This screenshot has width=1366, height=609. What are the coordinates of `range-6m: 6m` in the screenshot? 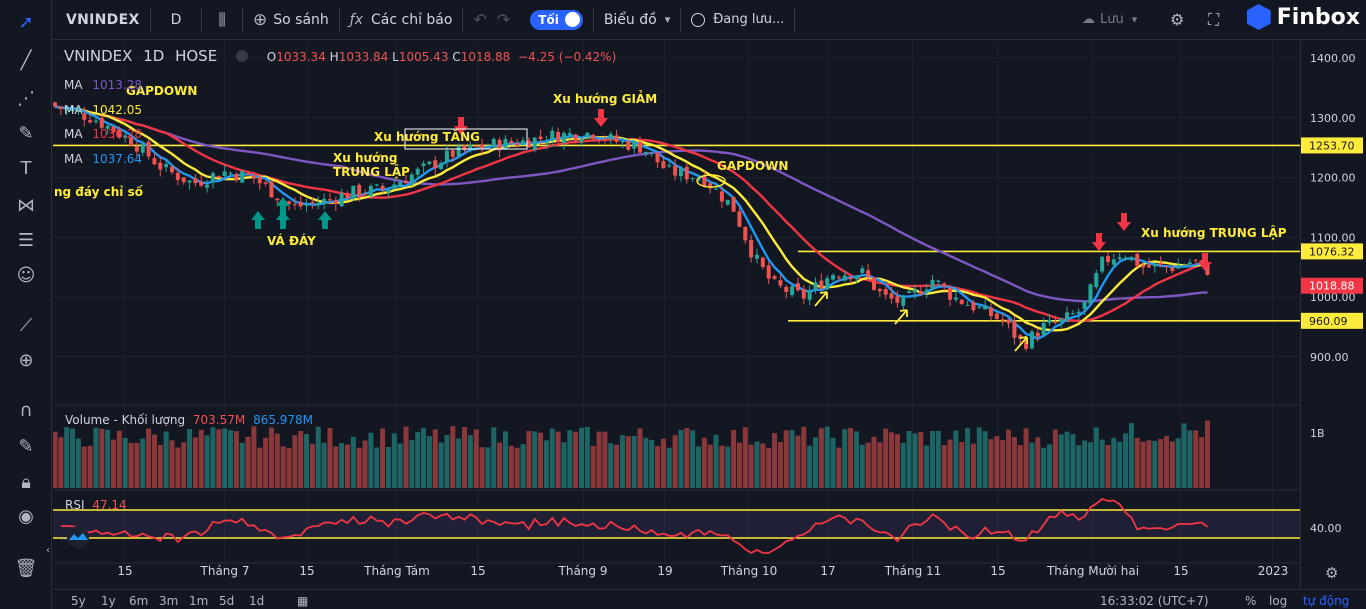 It's located at (139, 601).